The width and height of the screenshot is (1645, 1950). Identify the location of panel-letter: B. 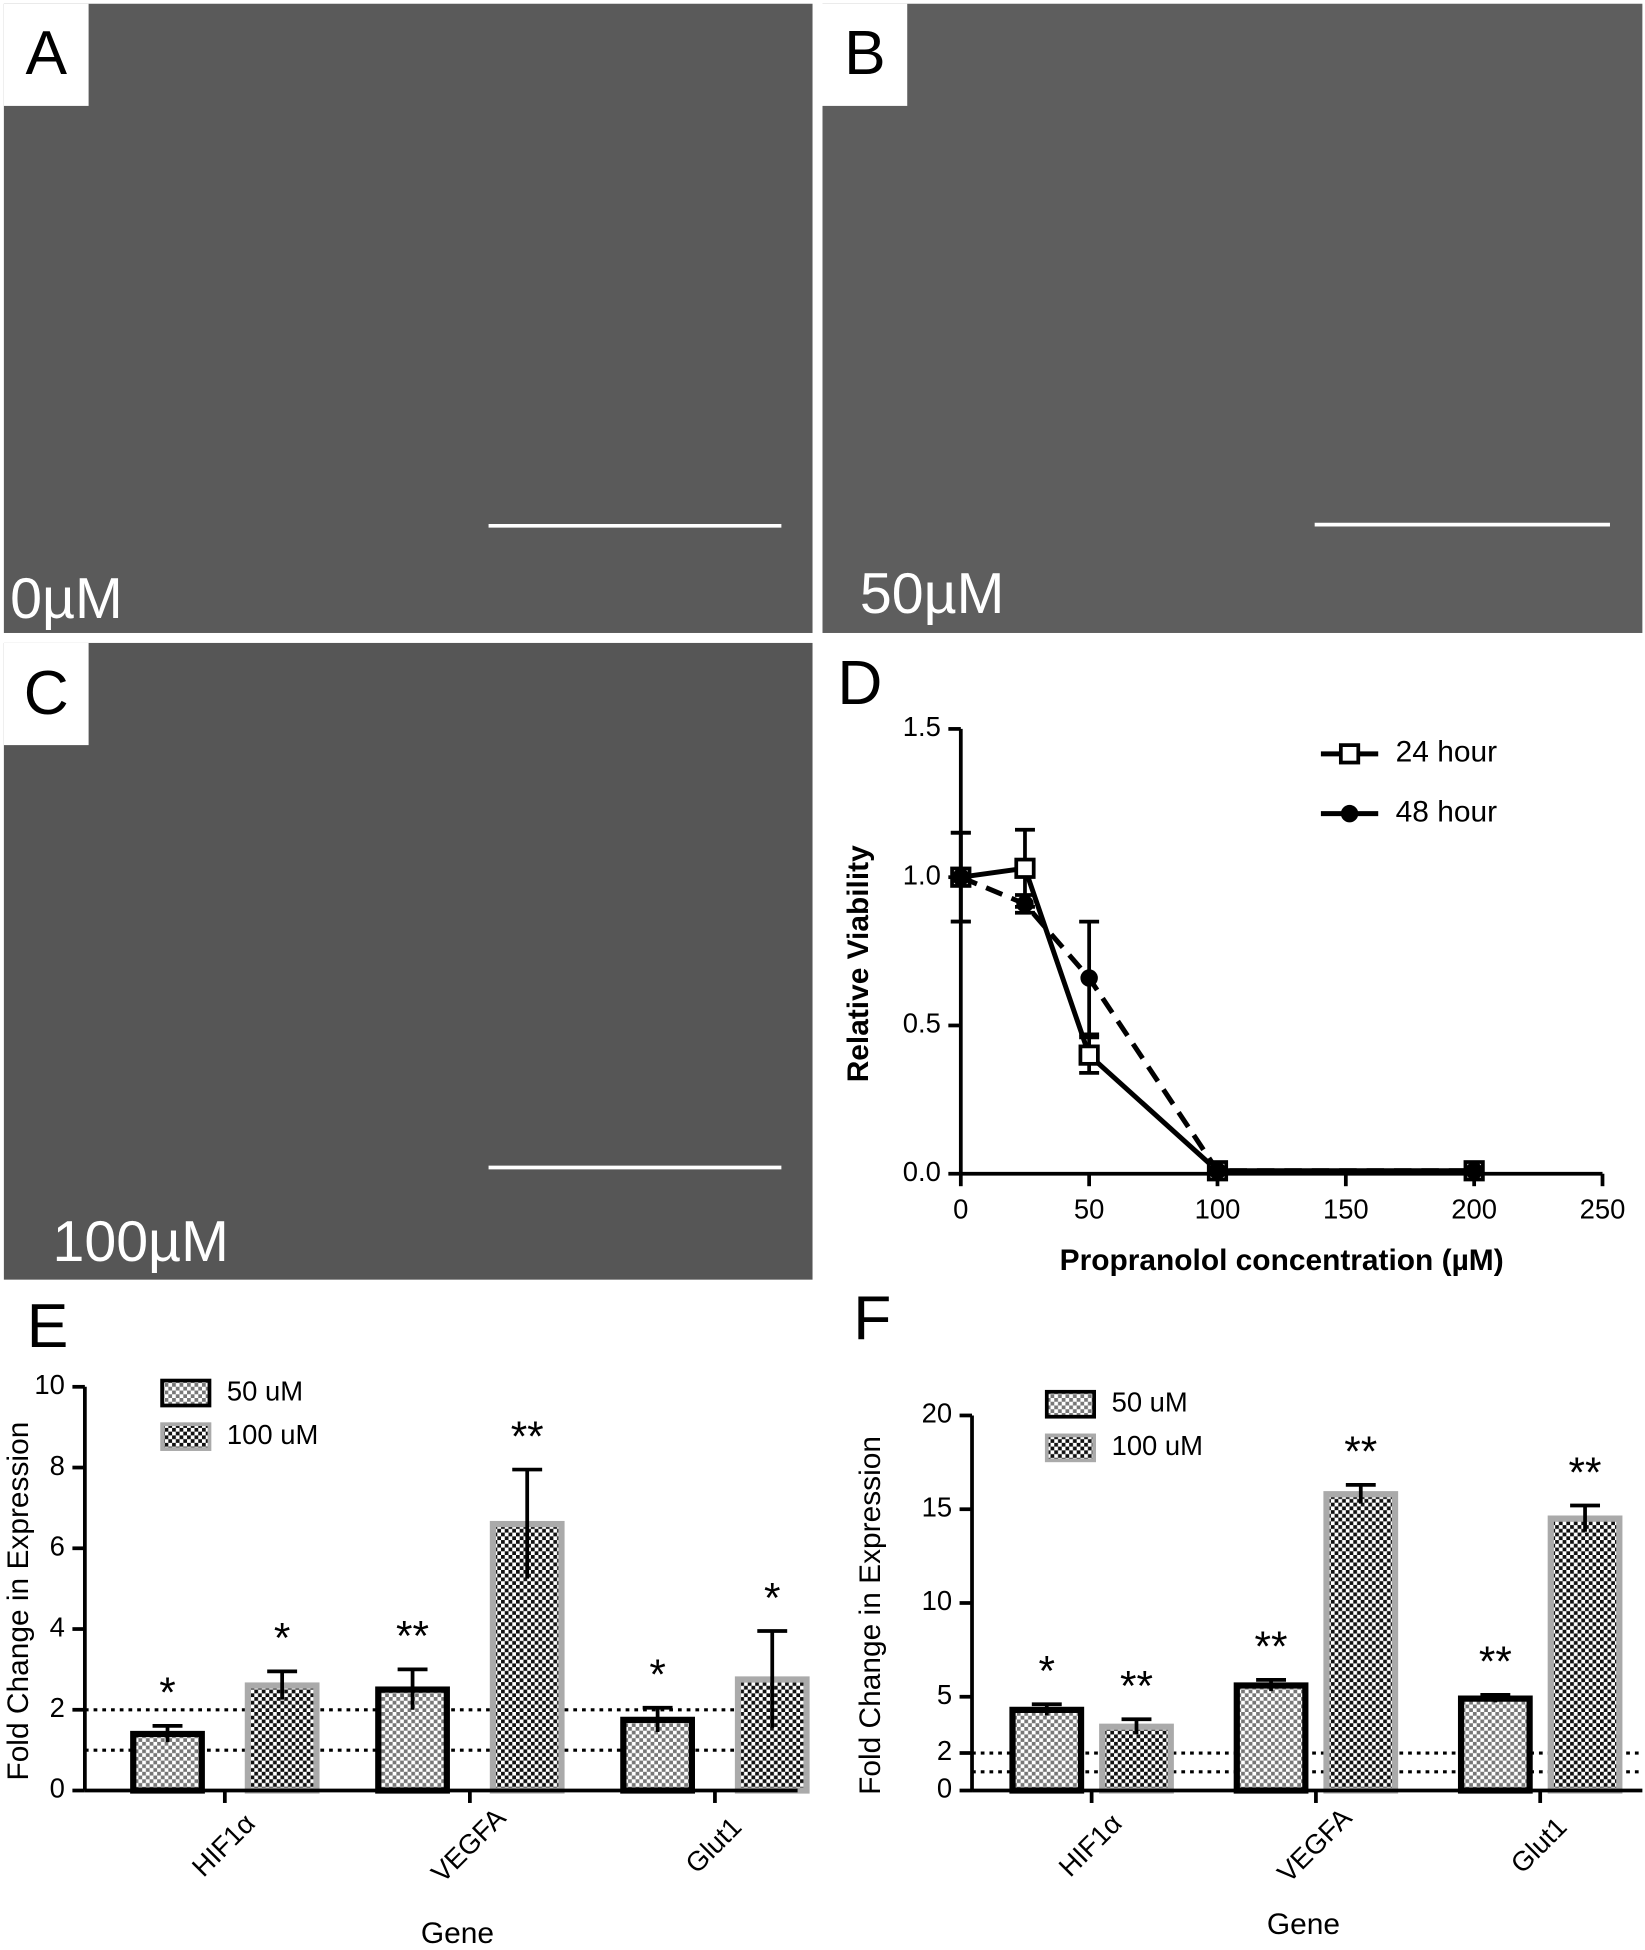
(865, 53).